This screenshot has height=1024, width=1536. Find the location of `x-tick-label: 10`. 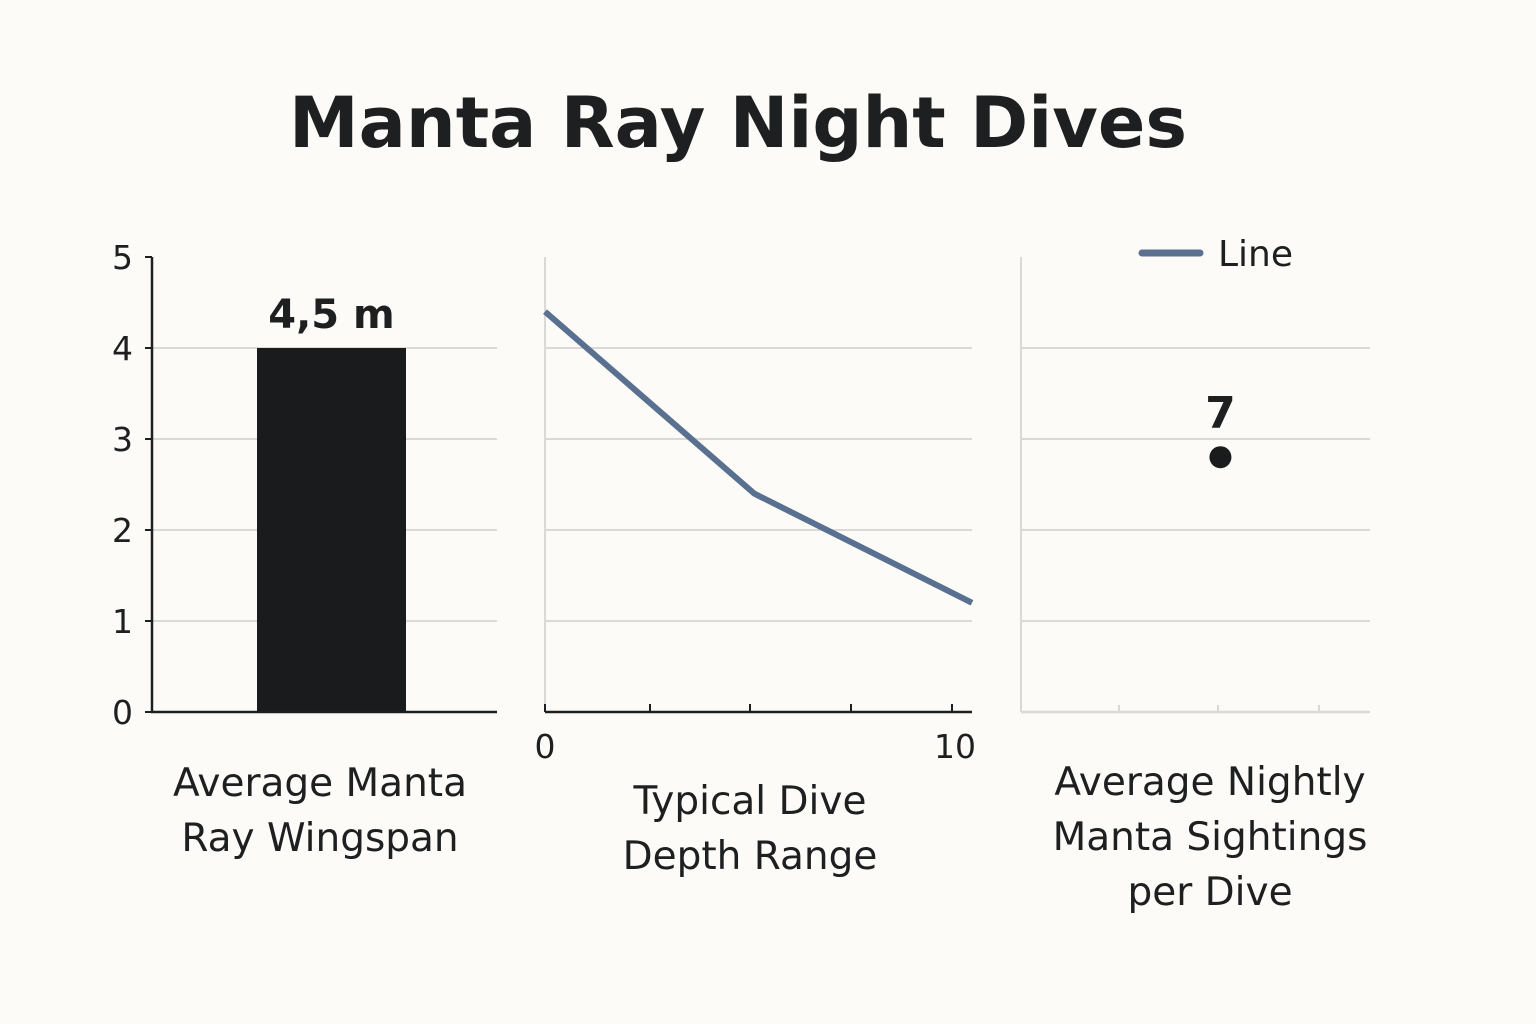

x-tick-label: 10 is located at coordinates (955, 746).